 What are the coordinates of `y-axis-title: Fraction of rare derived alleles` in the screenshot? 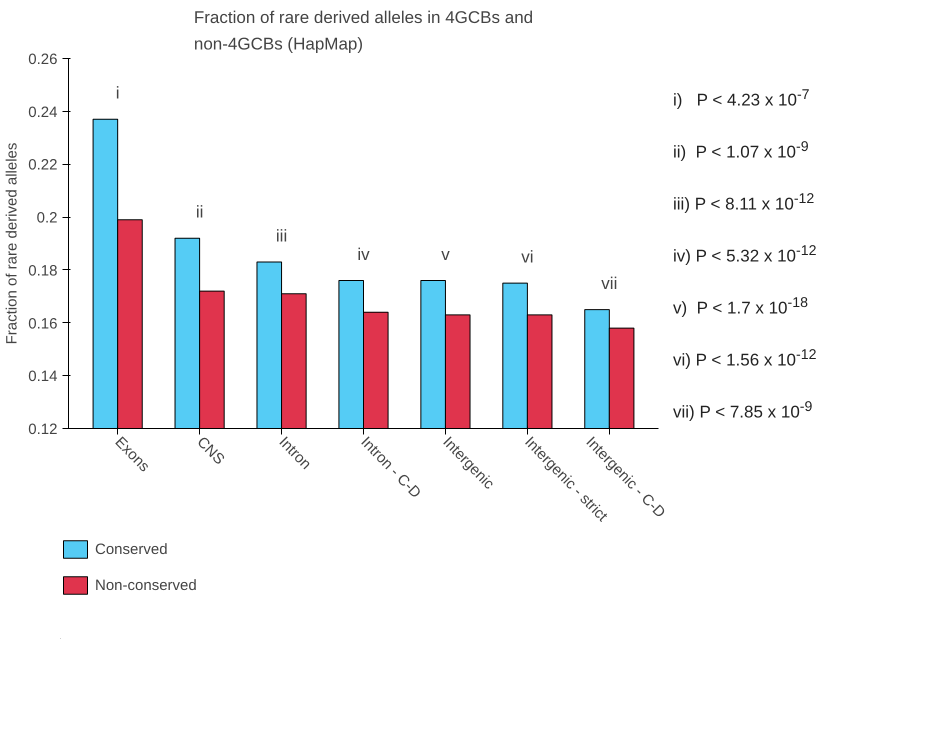 It's located at (11, 243).